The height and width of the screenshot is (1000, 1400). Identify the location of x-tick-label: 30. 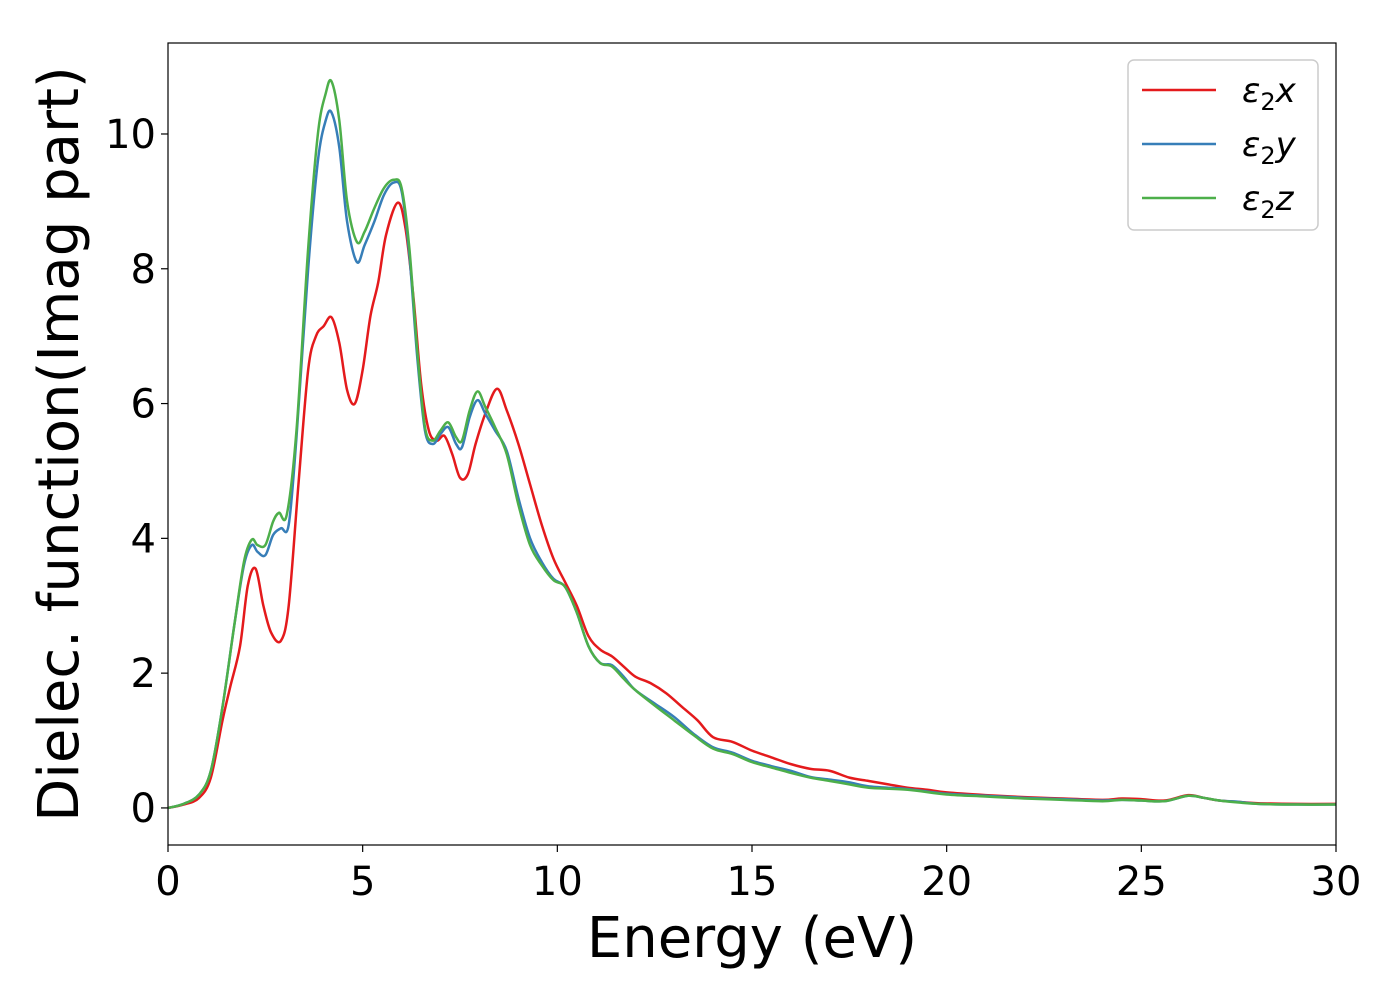
(1336, 882).